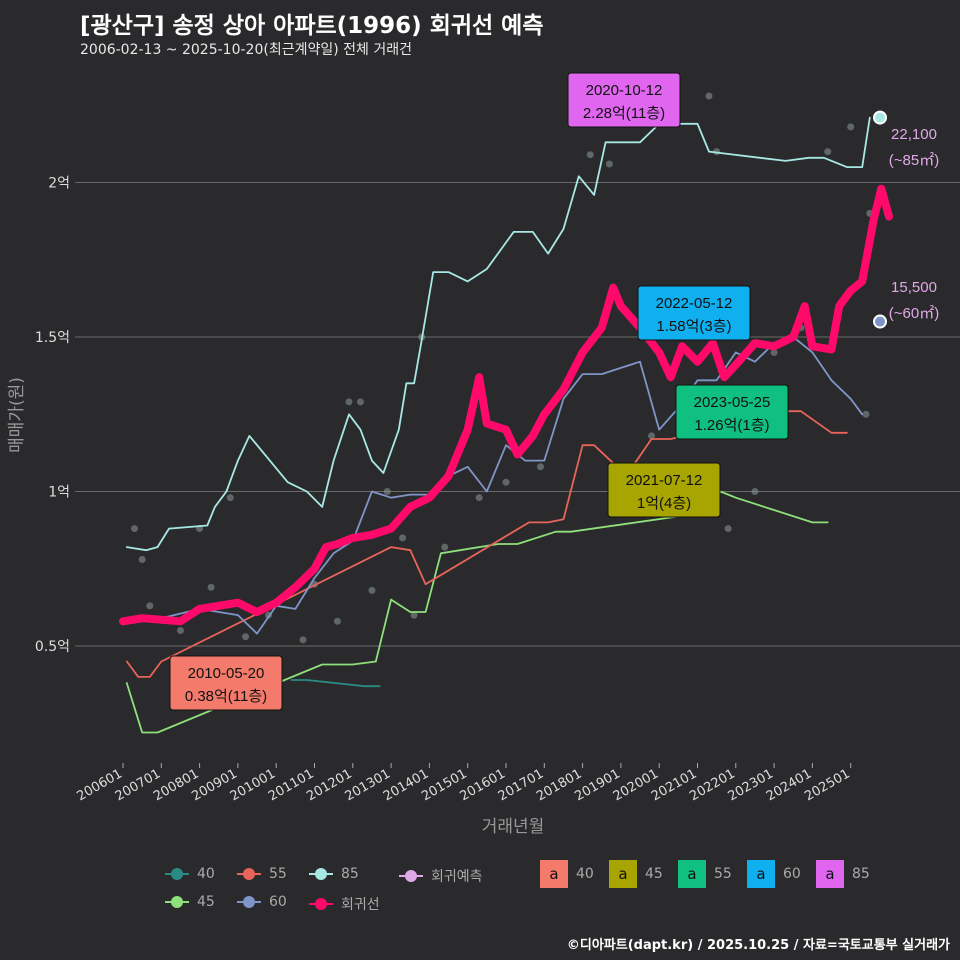 This screenshot has height=960, width=960. What do you see at coordinates (312, 26) in the screenshot?
I see `chart-title: [광산구] 송정 상아 아파트(1996) 회귀선 예측` at bounding box center [312, 26].